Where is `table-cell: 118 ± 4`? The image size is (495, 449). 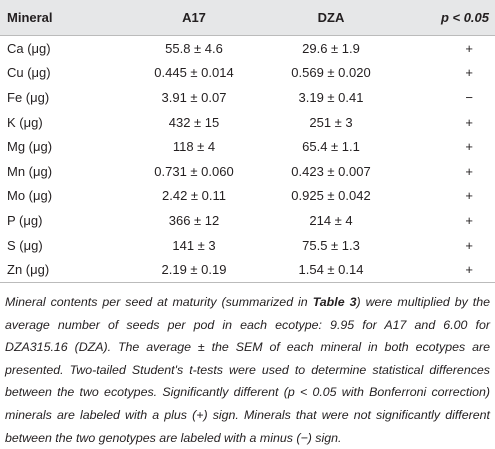
table-cell: 118 ± 4 is located at coordinates (194, 147).